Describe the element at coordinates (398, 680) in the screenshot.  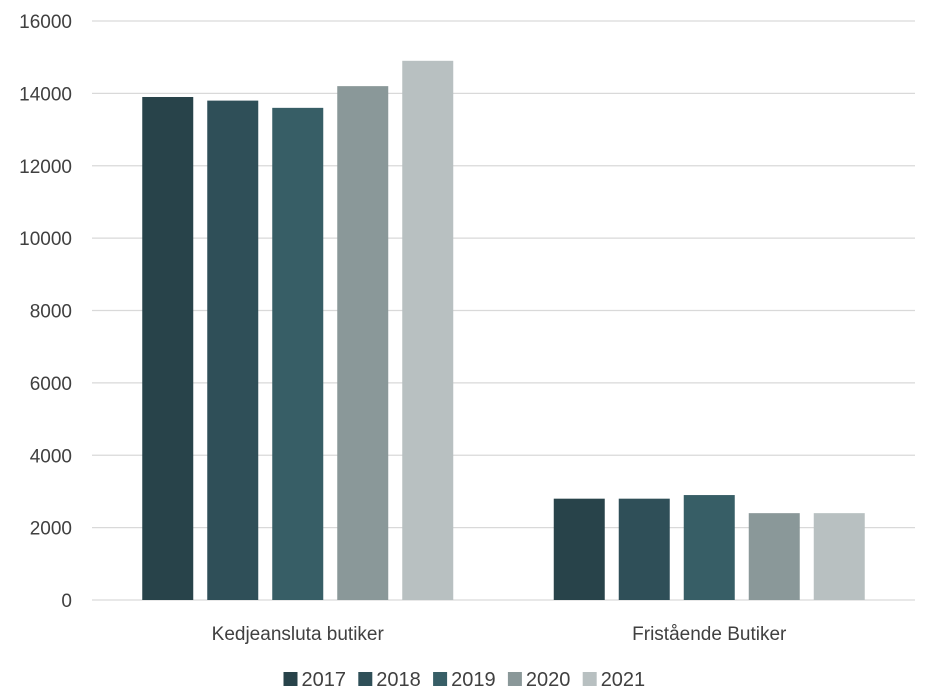
I see `legend-label: 2018` at that location.